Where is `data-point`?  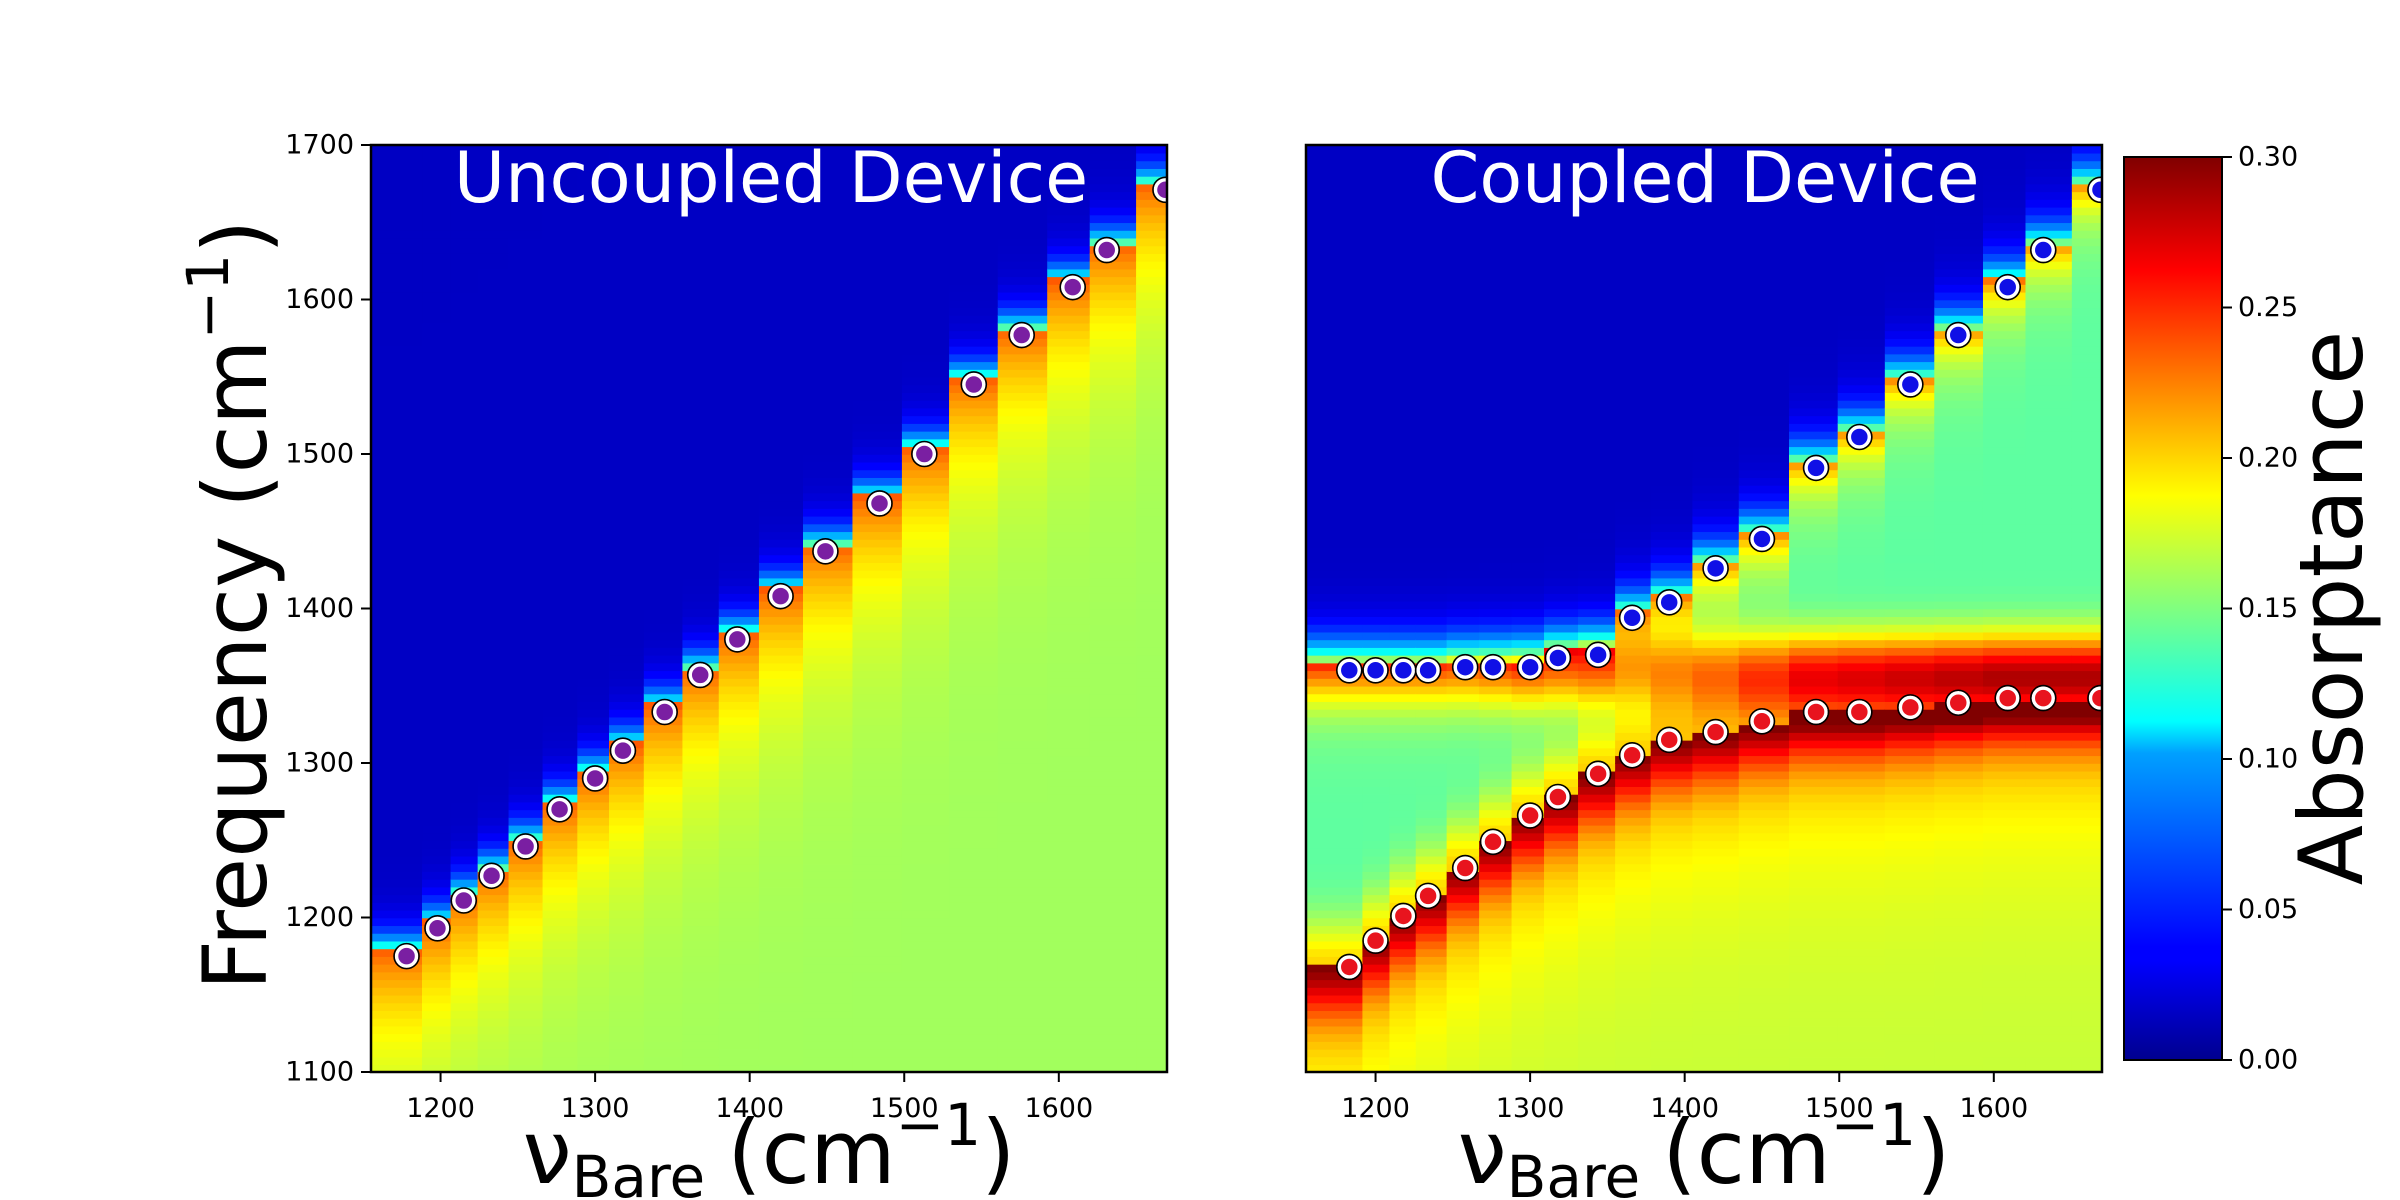 data-point is located at coordinates (1493, 667).